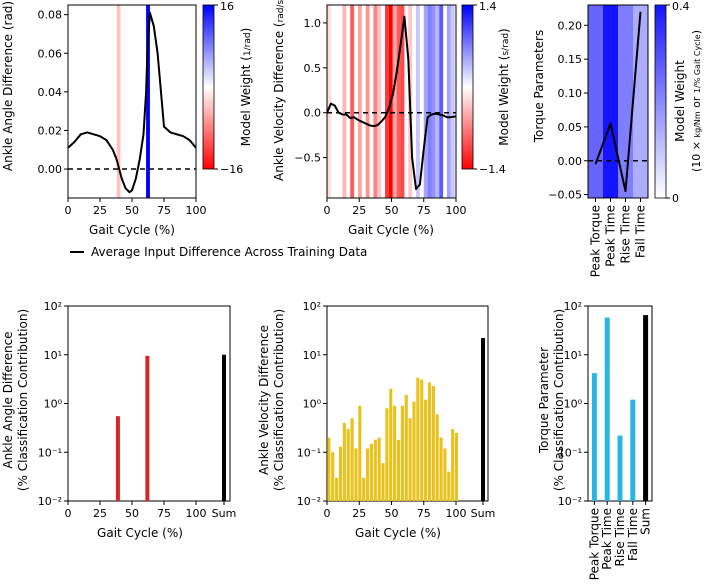 The image size is (708, 586). I want to click on bottom-velocity-ylabel-2: (% Classification Contribution), so click(279, 400).